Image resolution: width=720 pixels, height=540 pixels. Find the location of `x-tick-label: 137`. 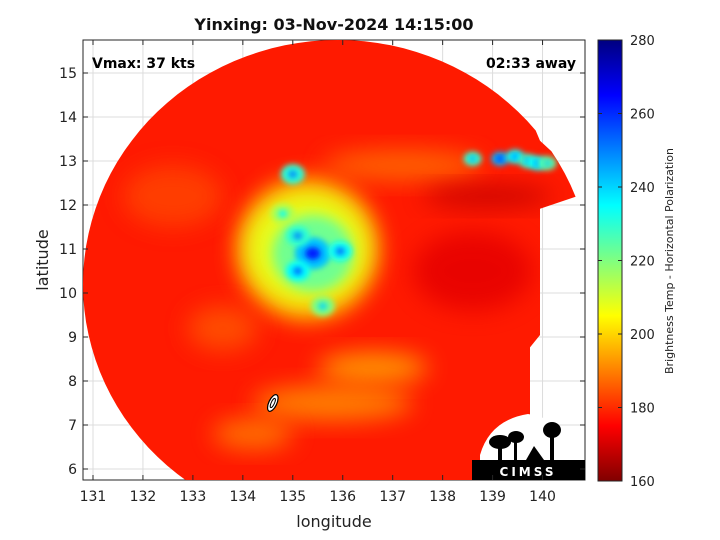

x-tick-label: 137 is located at coordinates (392, 497).